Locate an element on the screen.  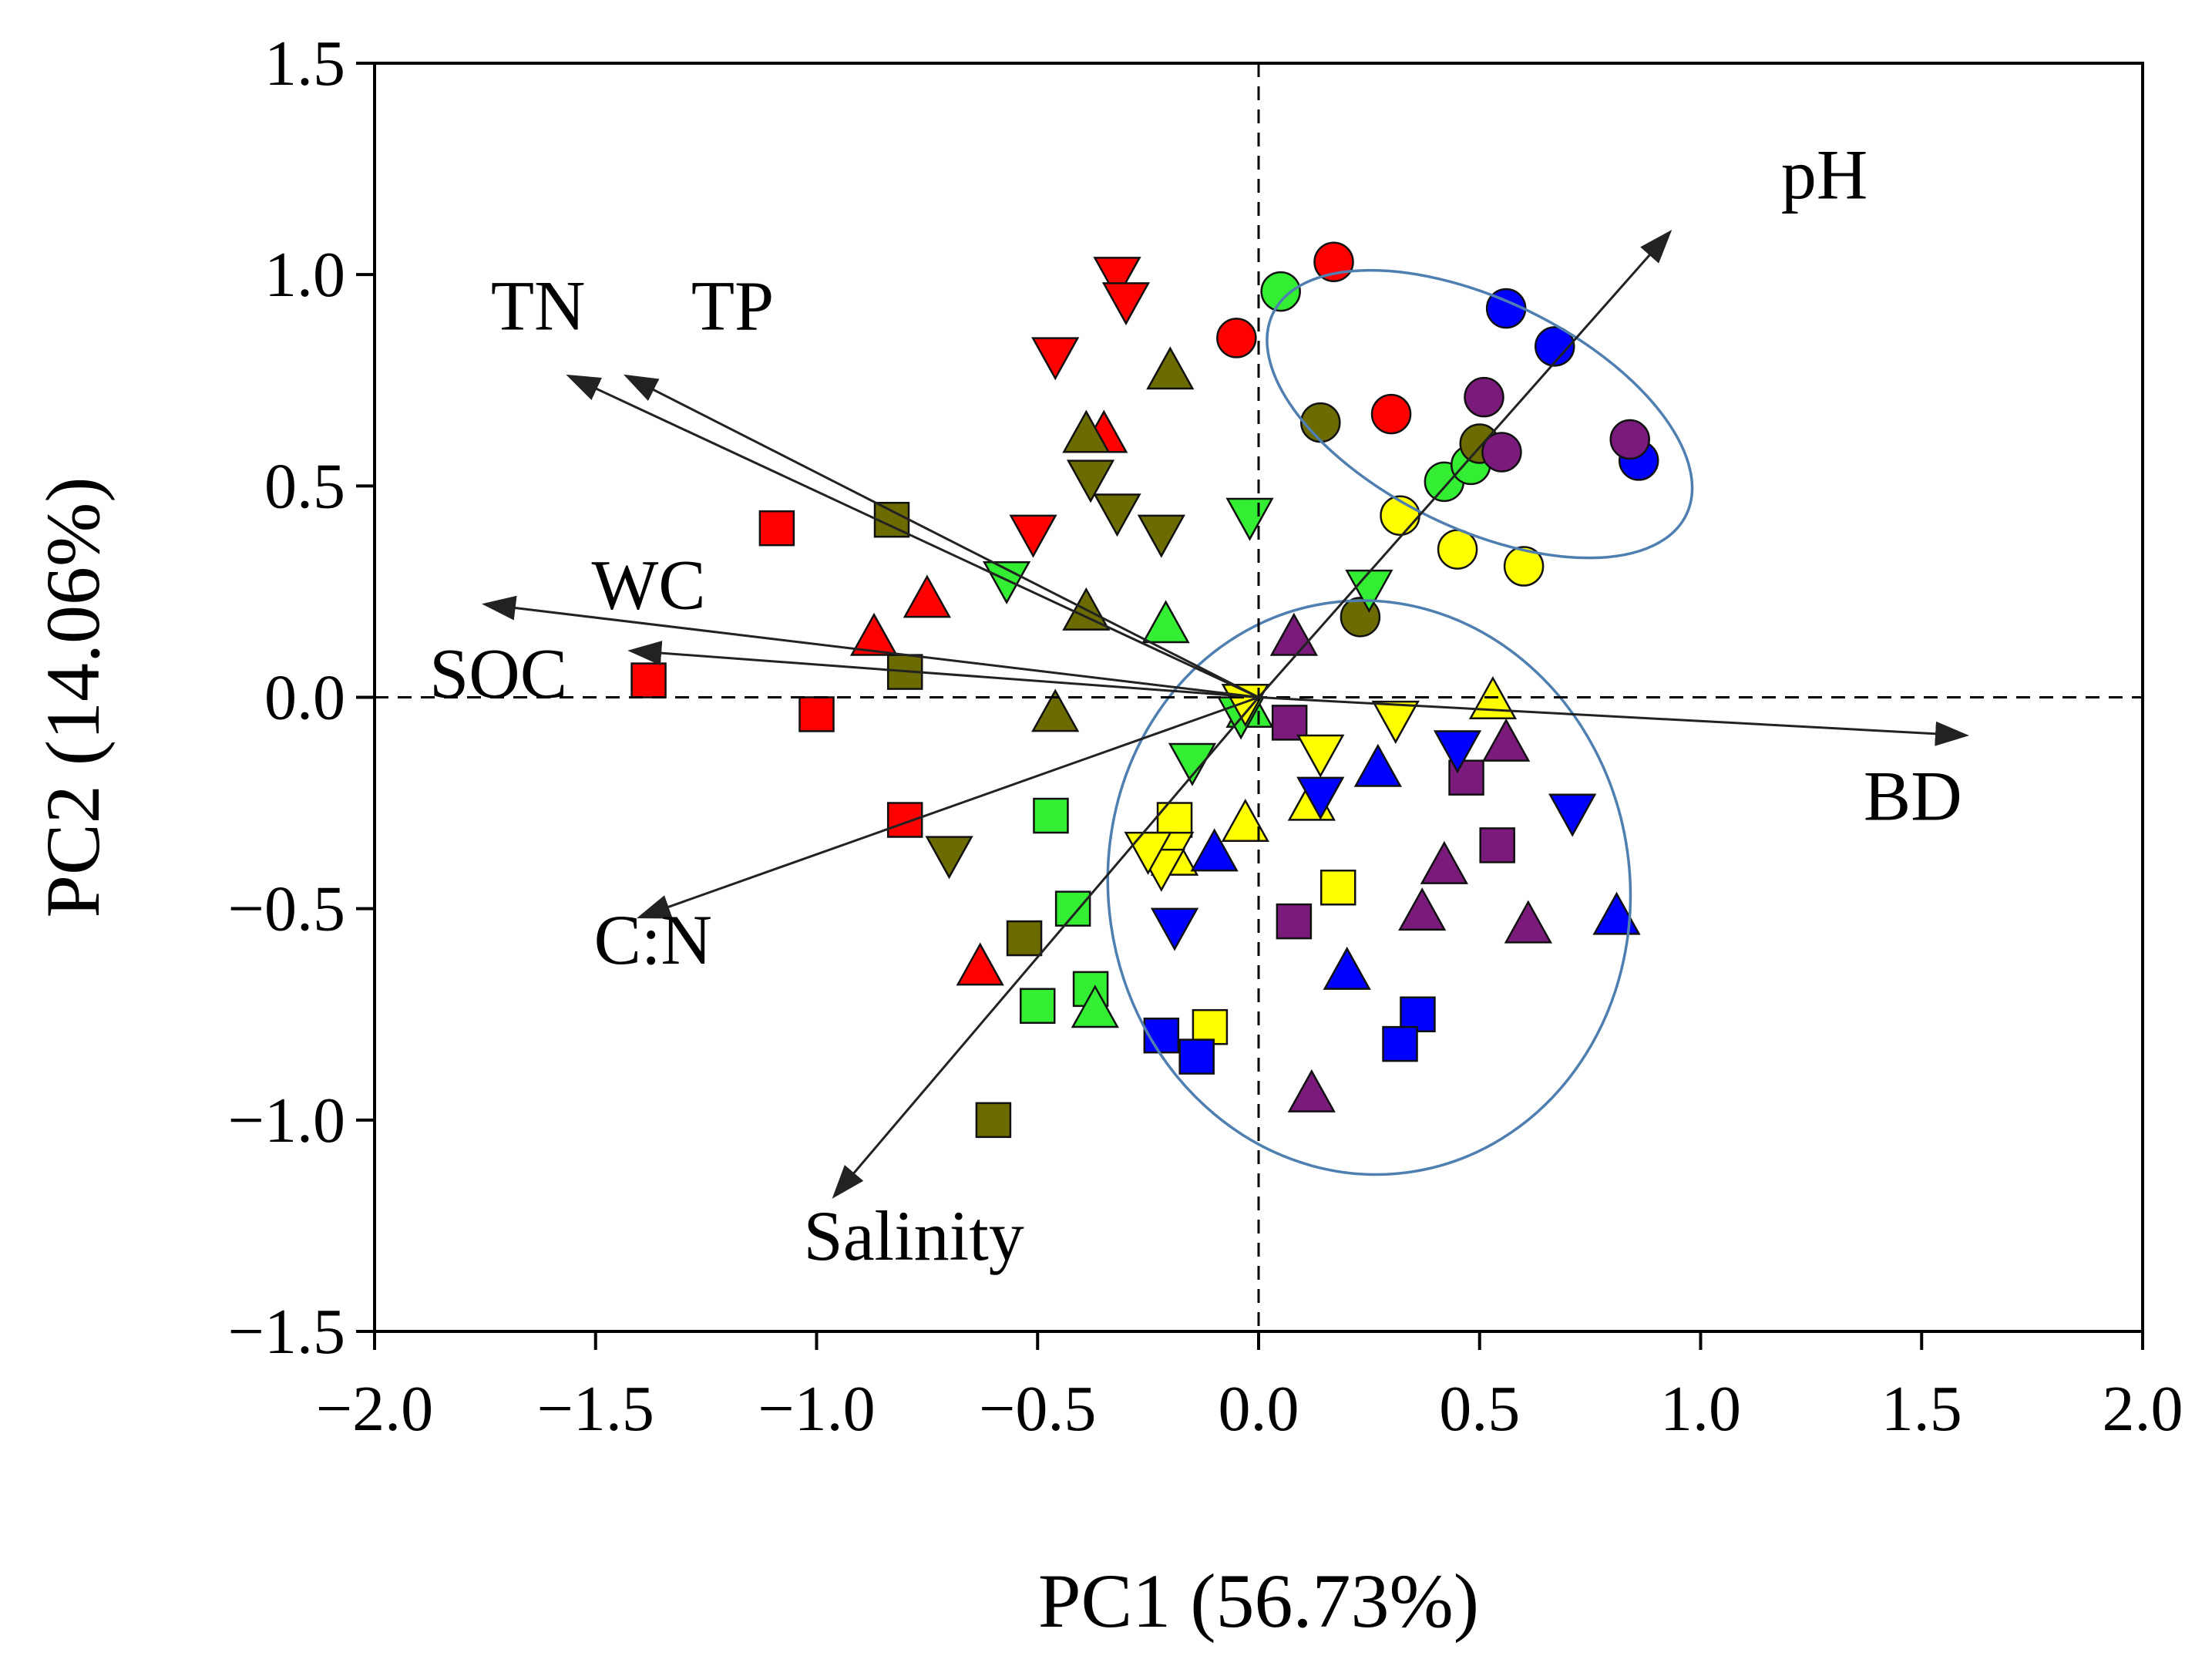
vector-ph is located at coordinates (1464, 464).